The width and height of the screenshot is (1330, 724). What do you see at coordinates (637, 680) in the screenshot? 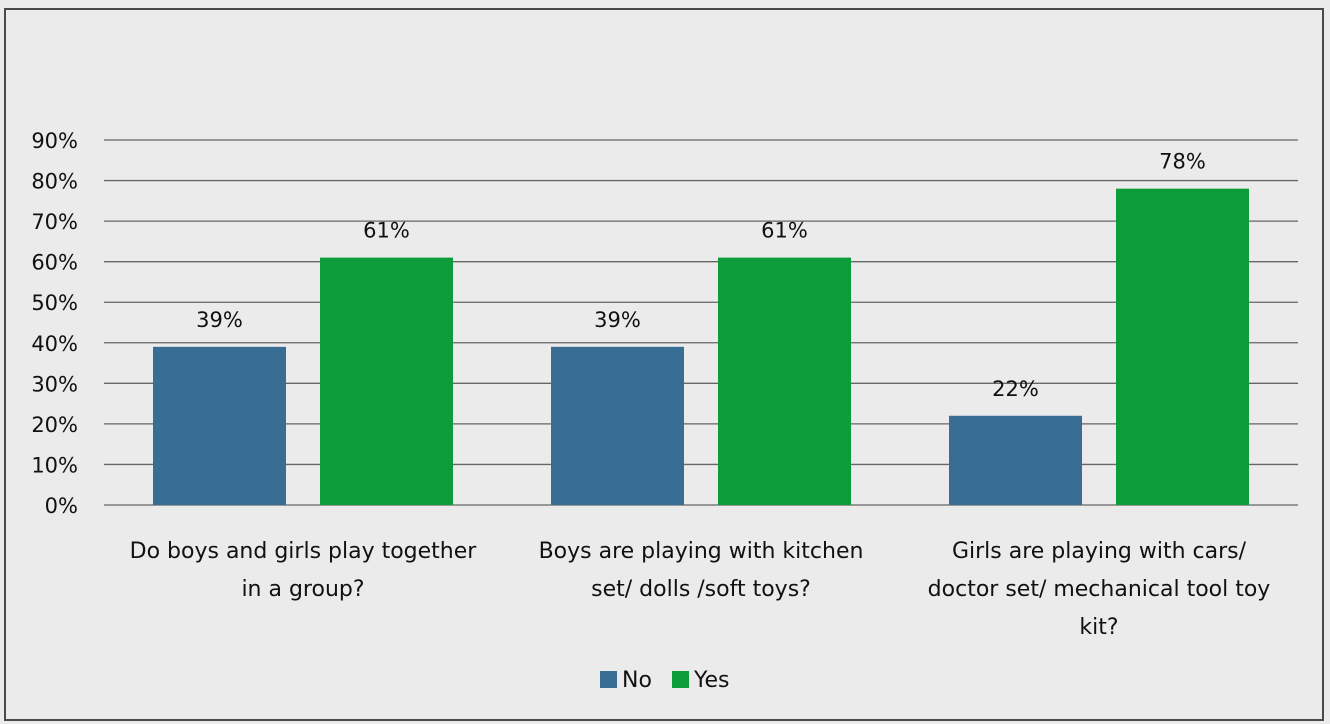
I see `legend-label-no: No` at bounding box center [637, 680].